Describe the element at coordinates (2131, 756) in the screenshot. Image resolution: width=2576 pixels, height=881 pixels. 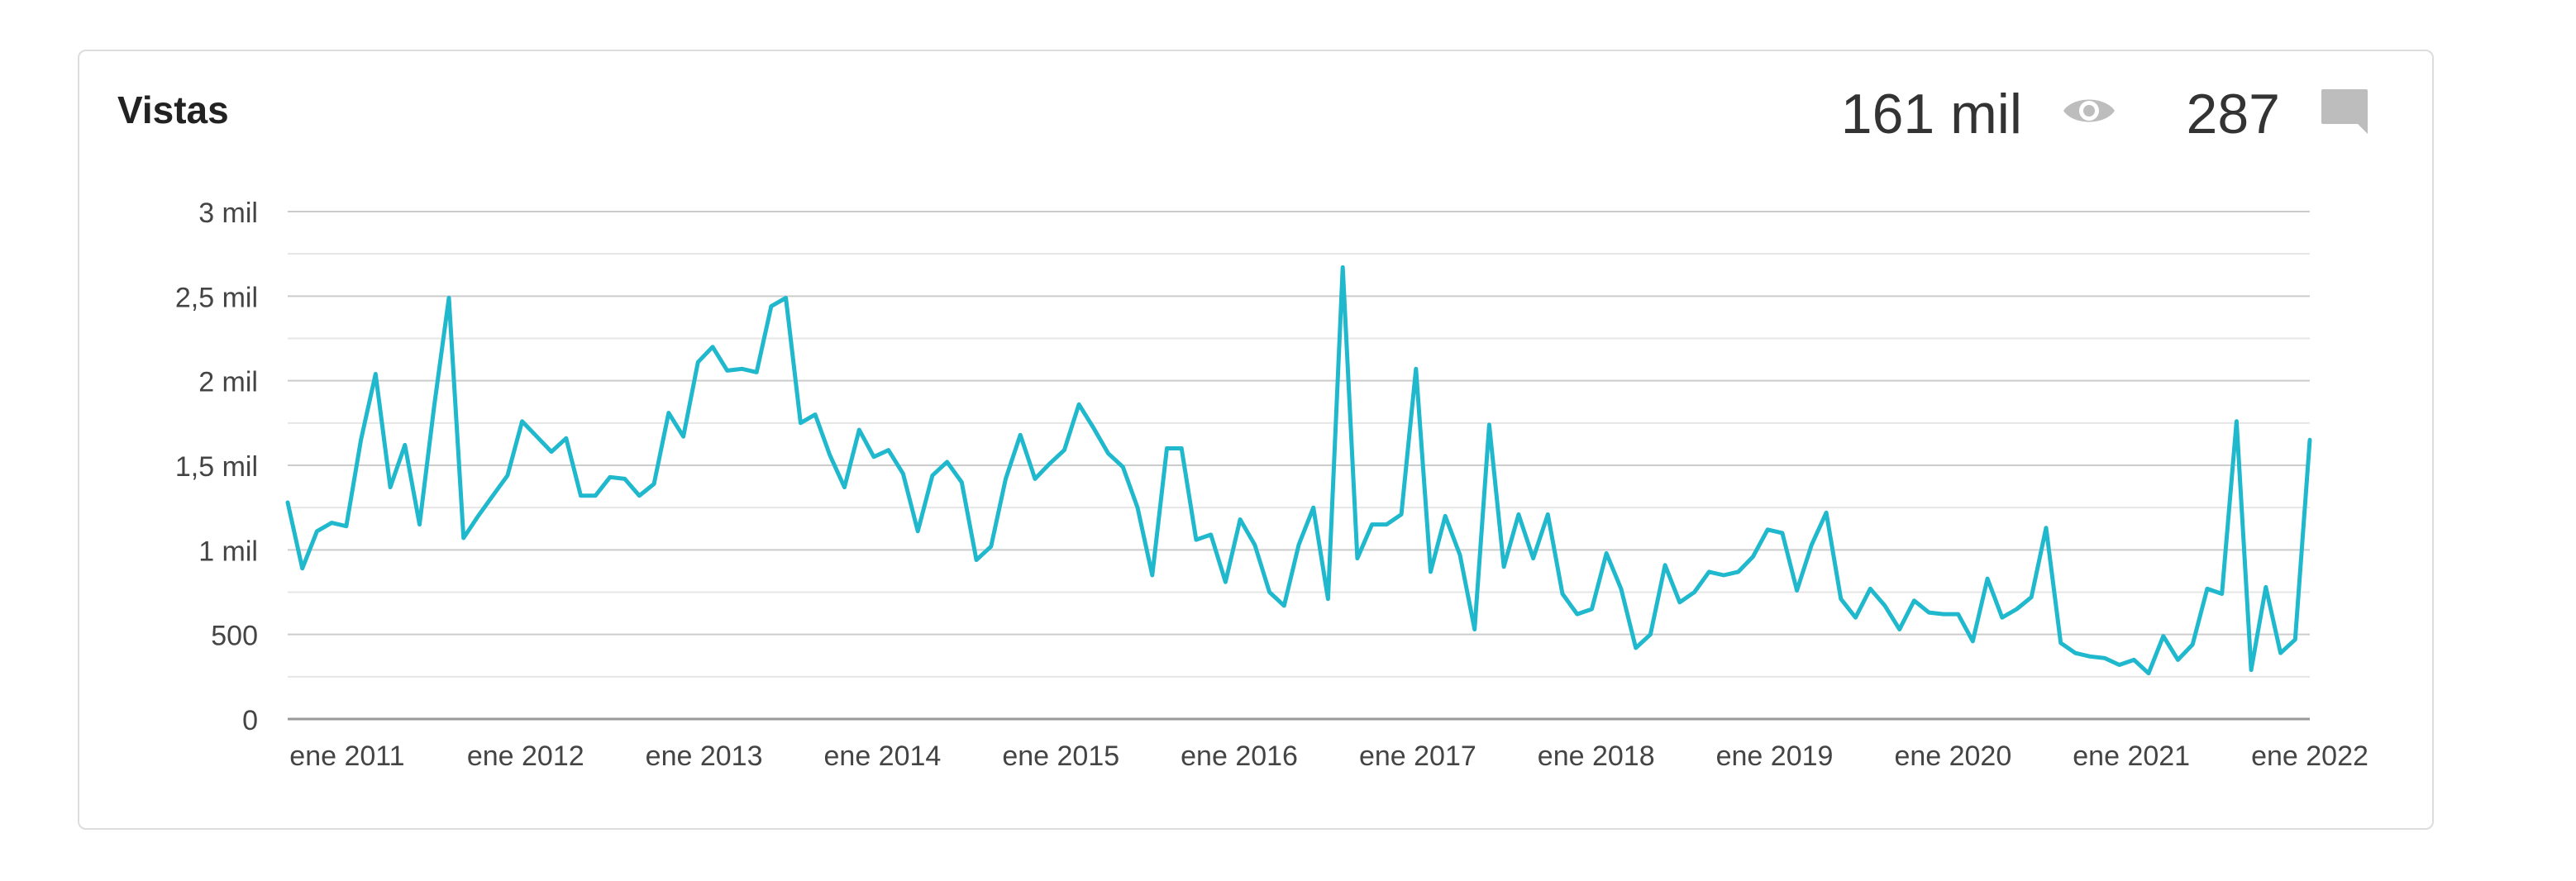
I see `x-tick-label: ene 2021` at that location.